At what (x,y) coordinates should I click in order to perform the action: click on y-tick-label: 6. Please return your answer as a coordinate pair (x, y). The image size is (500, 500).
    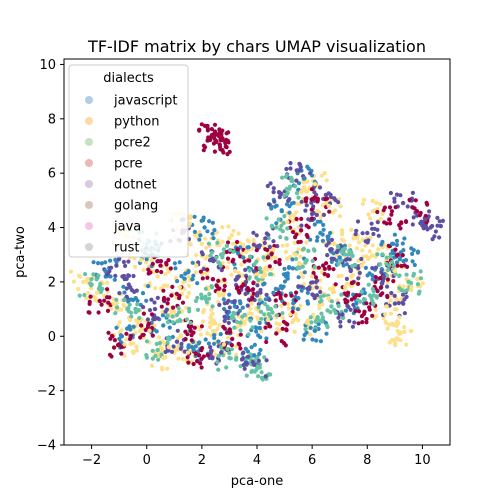
    Looking at the image, I should click on (52, 174).